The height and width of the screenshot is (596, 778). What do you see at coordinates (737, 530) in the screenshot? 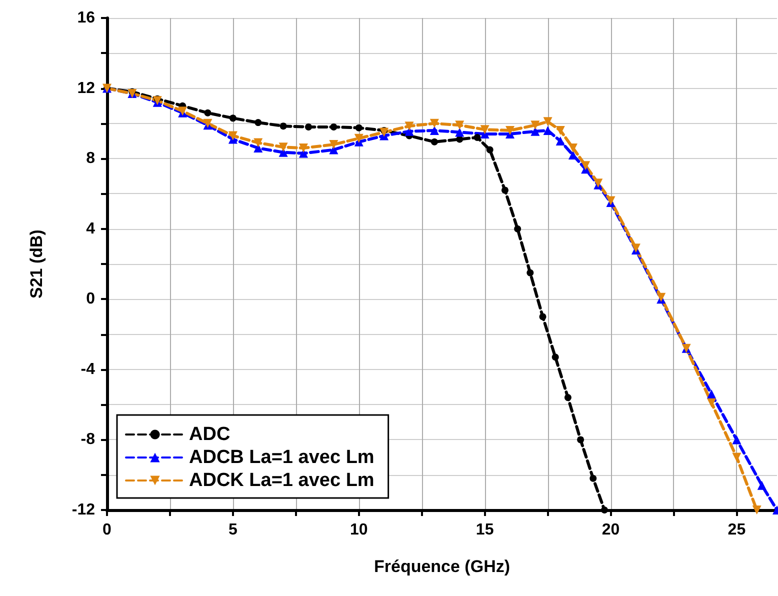
I see `x-tick-label: 25` at bounding box center [737, 530].